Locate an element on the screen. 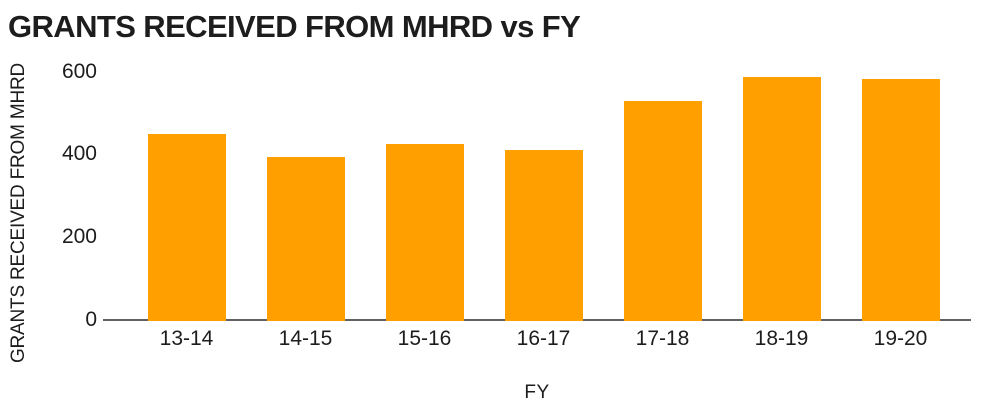 The image size is (983, 412). chart-title: GRANTS RECEIVED FROM MHRD vs FY is located at coordinates (294, 26).